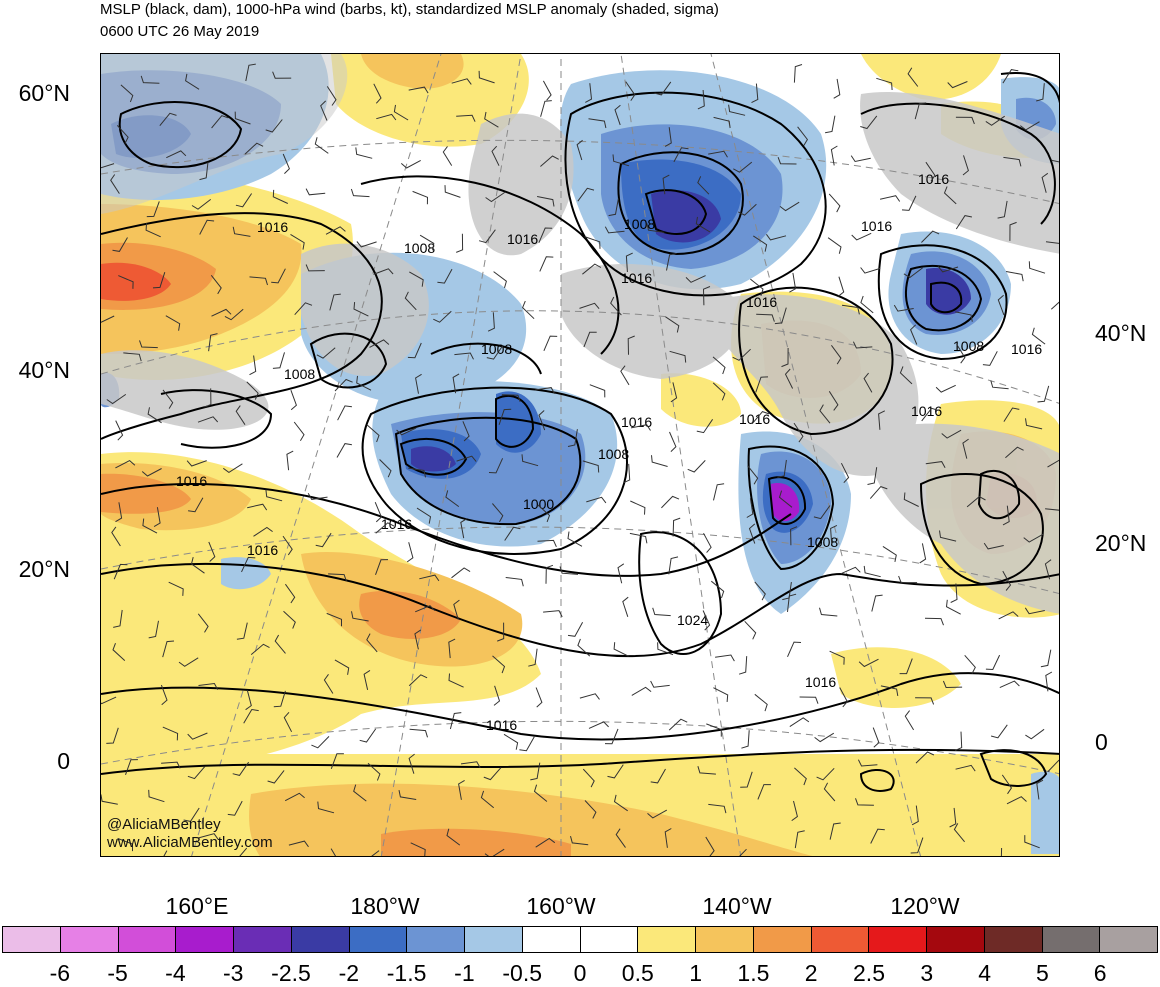 This screenshot has width=1160, height=987. Describe the element at coordinates (927, 973) in the screenshot. I see `colorbar-label: 3` at that location.